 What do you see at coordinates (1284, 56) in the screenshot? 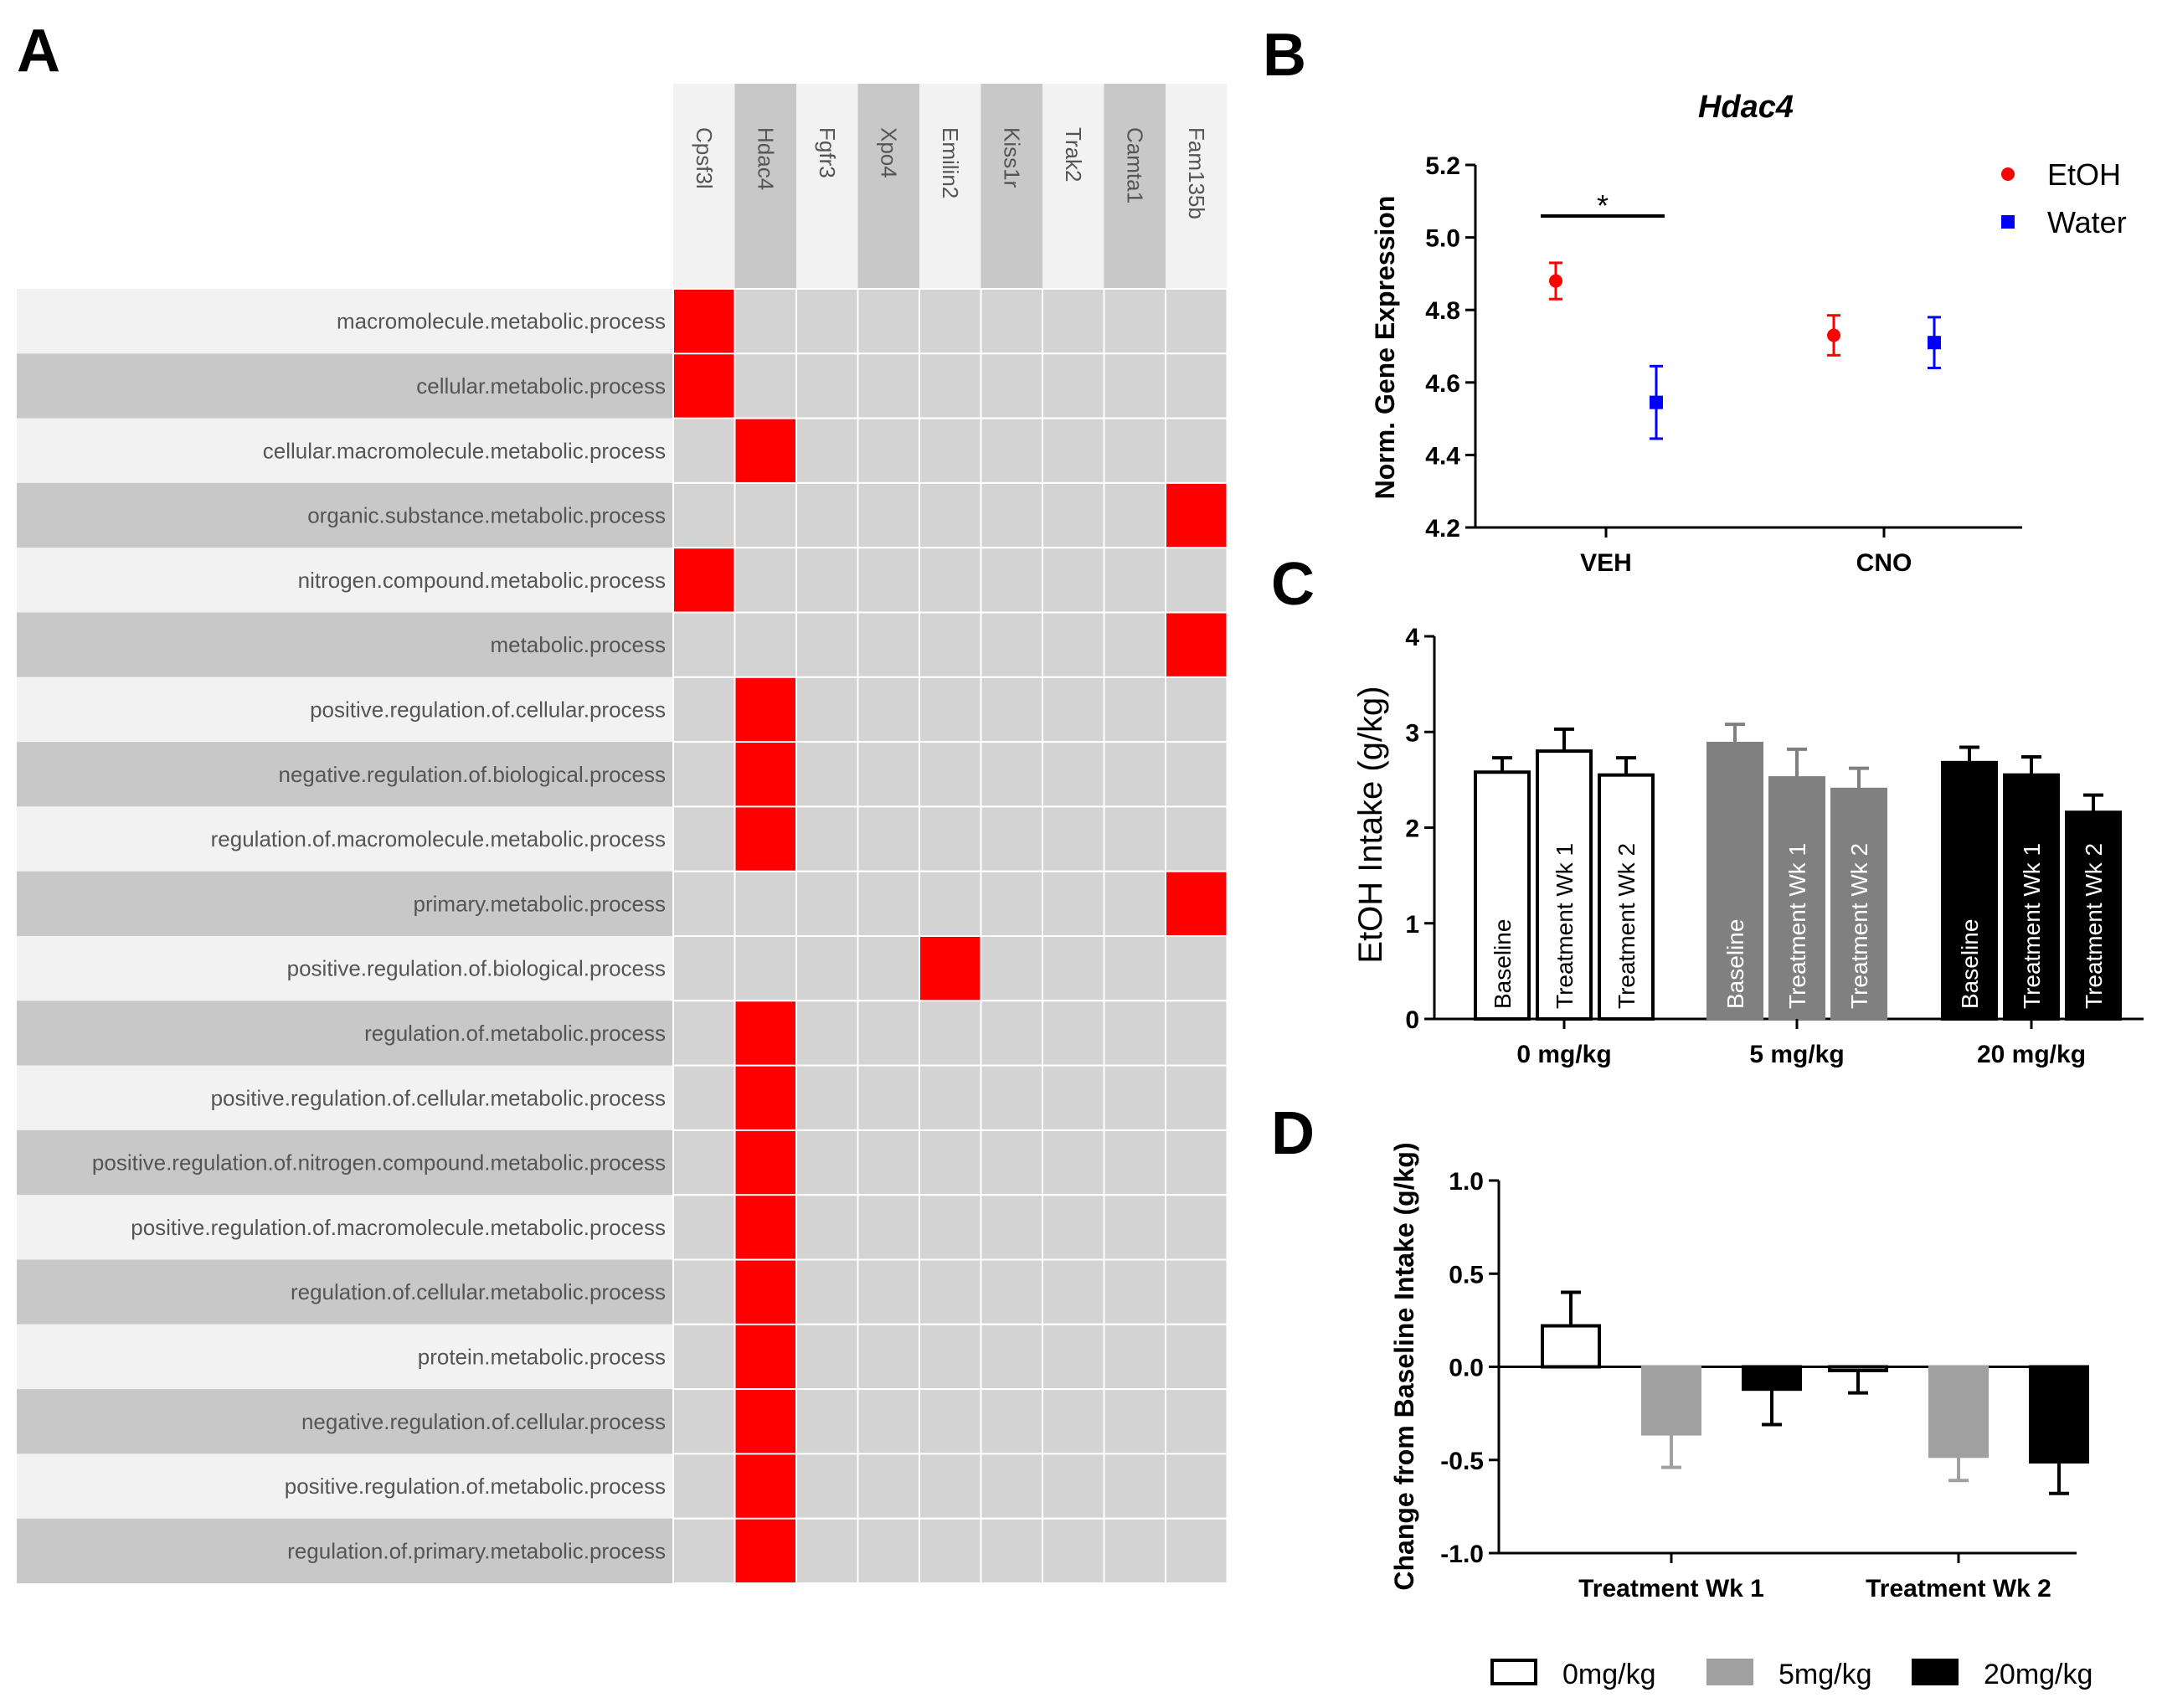
I see `panel-label-b: B` at bounding box center [1284, 56].